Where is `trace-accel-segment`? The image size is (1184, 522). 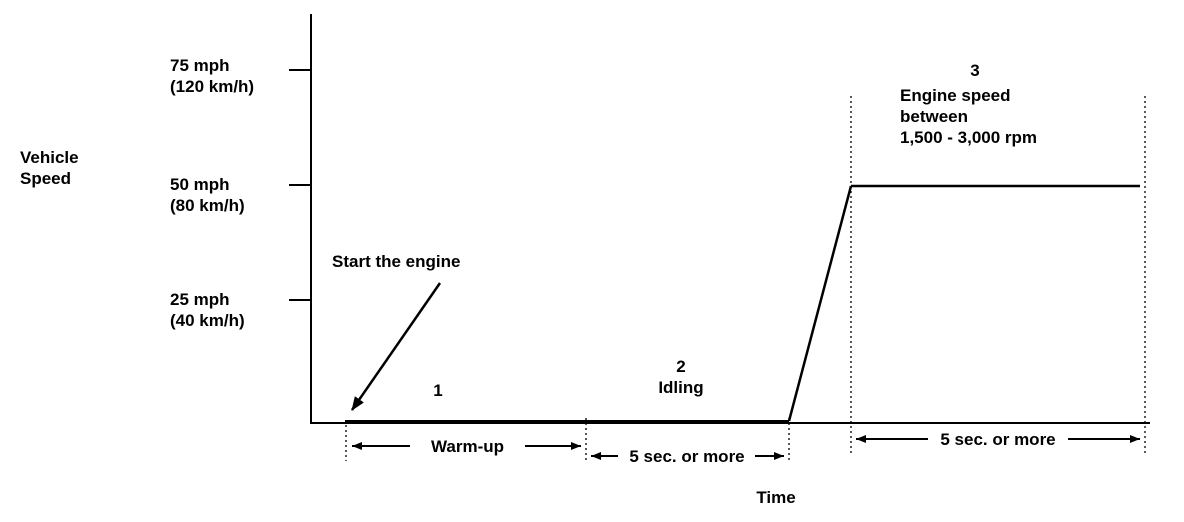
trace-accel-segment is located at coordinates (820, 303).